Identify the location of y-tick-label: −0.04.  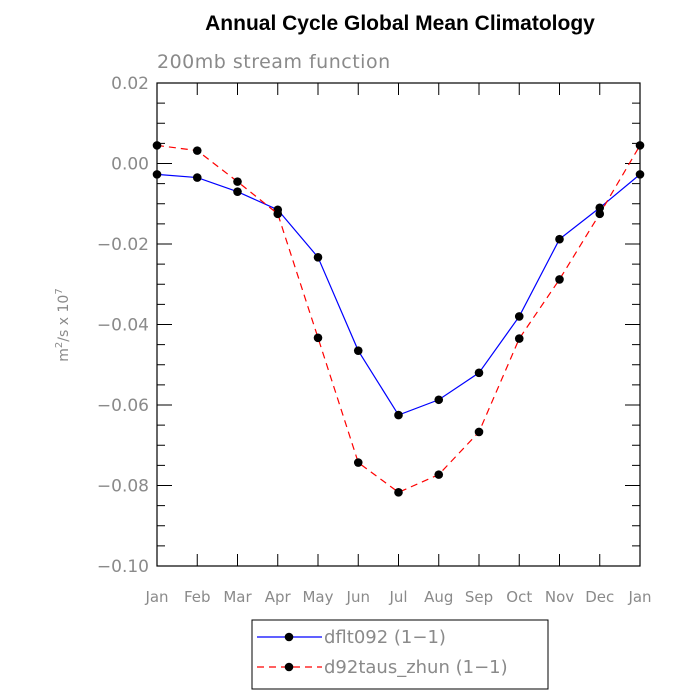
(123, 326).